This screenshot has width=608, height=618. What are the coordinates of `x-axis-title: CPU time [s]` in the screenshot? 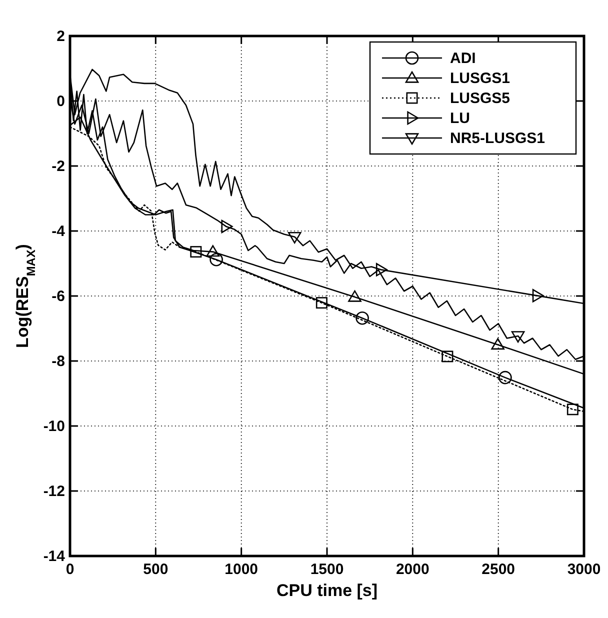 It's located at (327, 590).